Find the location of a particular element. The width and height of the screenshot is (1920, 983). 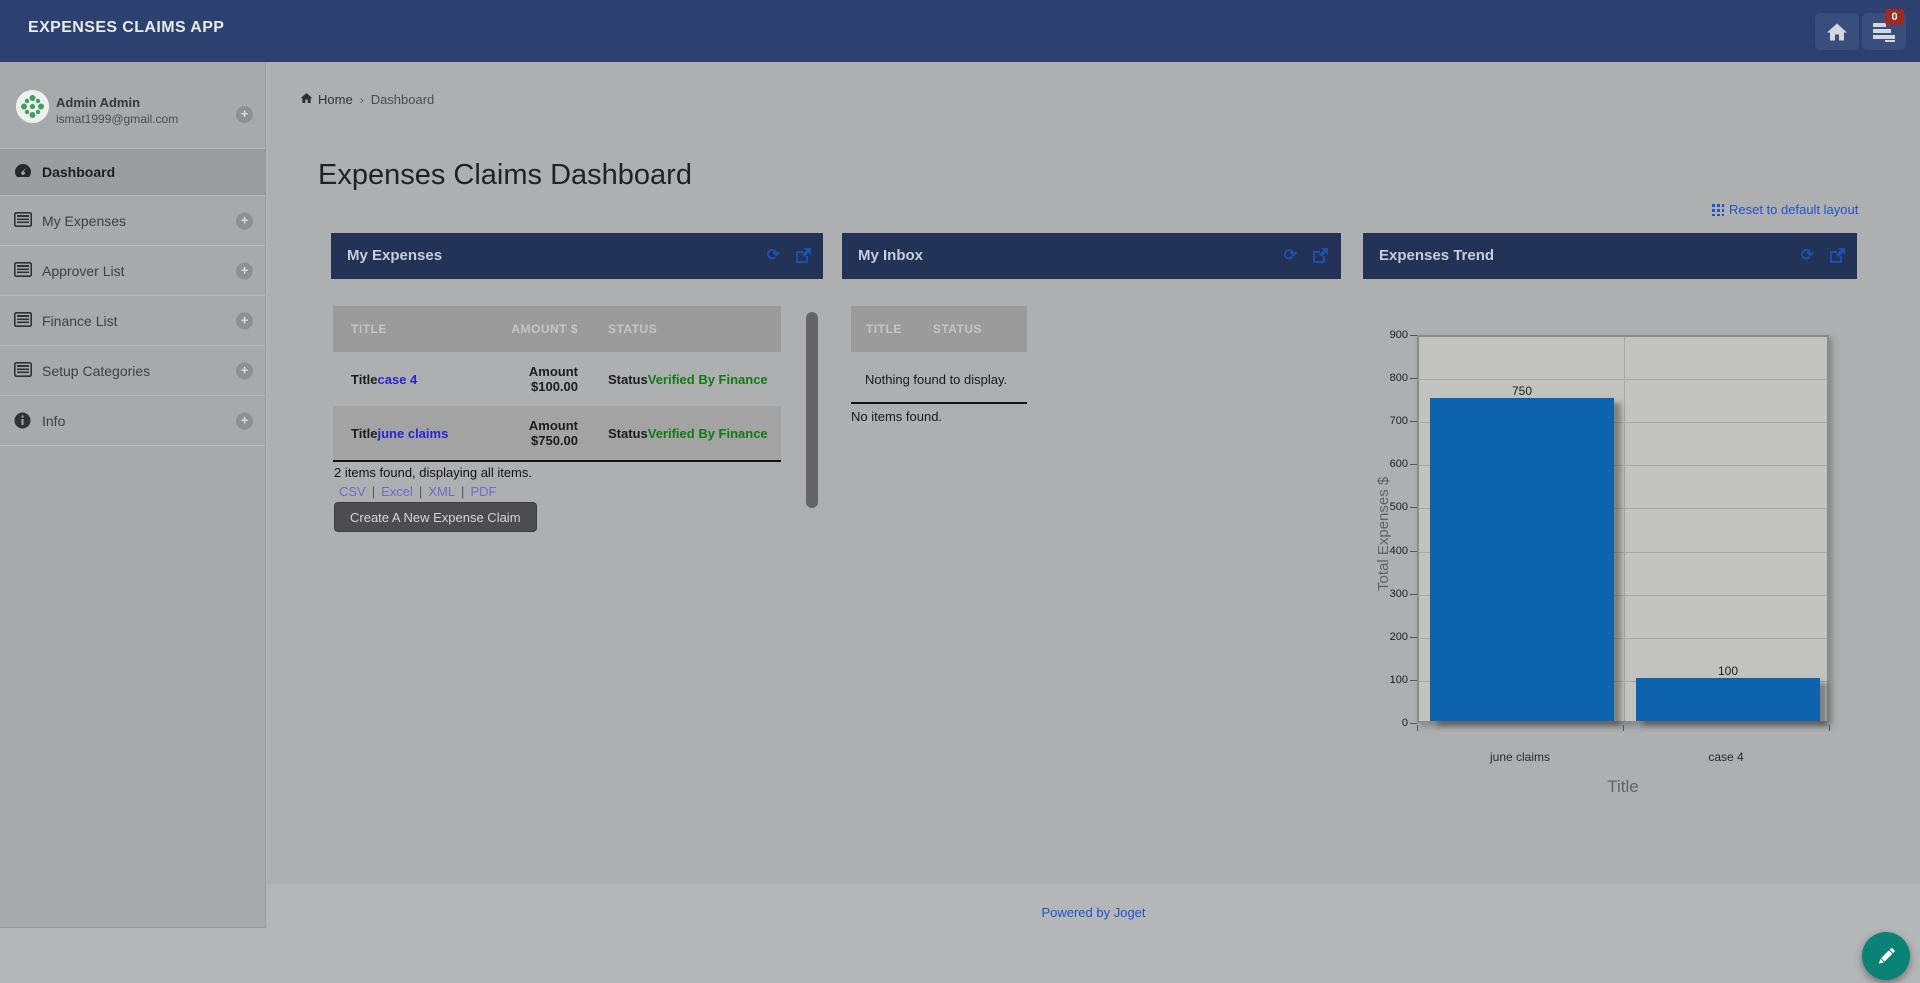

cell-amount: Amount $100.00 is located at coordinates (530, 379).